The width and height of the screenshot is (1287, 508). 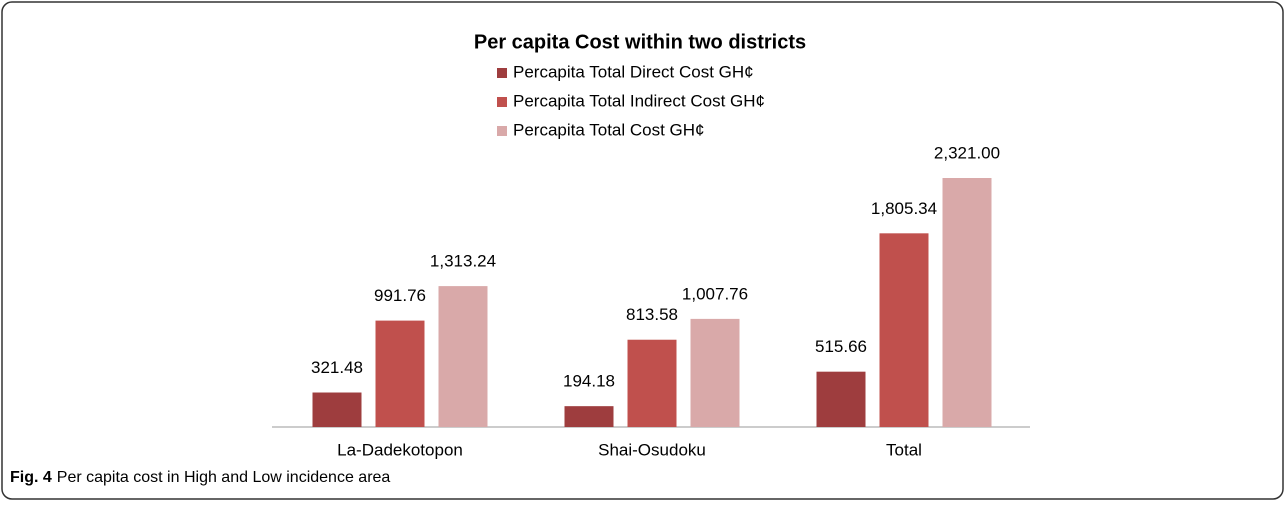 I want to click on value-label: 1,805.34, so click(x=904, y=208).